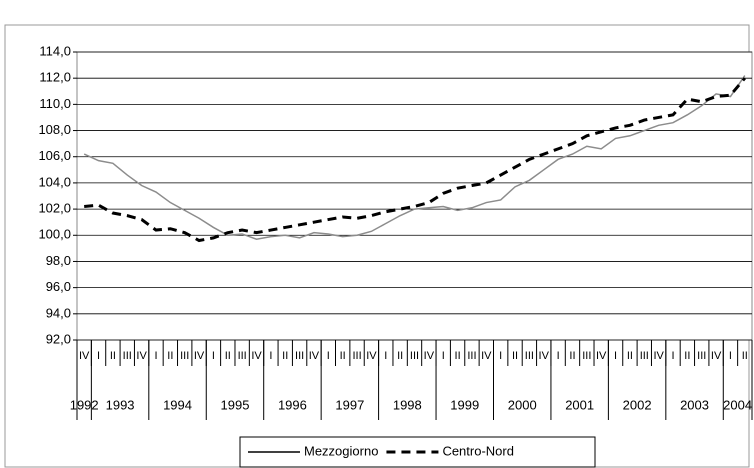  What do you see at coordinates (54, 129) in the screenshot?
I see `y-tick-label: 108,0` at bounding box center [54, 129].